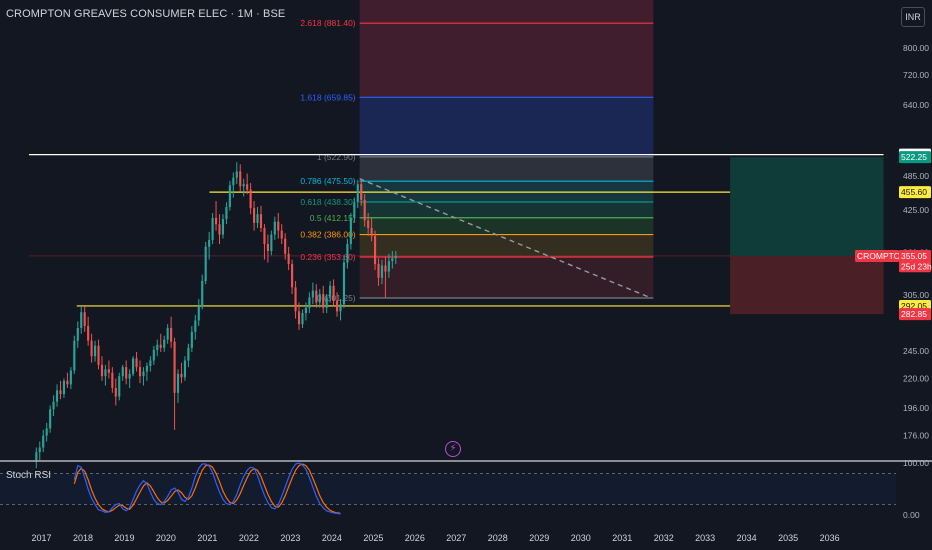 The height and width of the screenshot is (550, 932). I want to click on fib-label-0.618: 0.618 (438.30), so click(327, 202).